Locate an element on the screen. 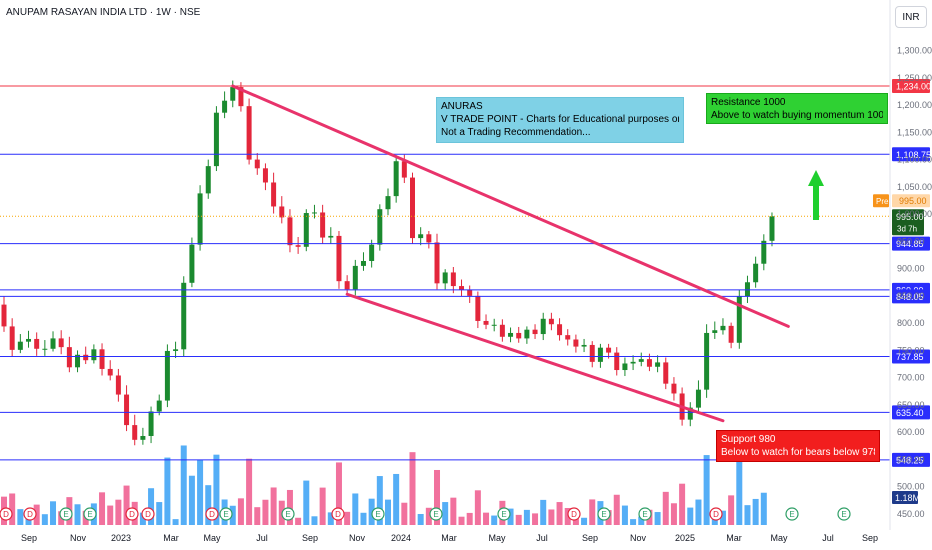 This screenshot has height=550, width=932. level-label-bg is located at coordinates (911, 85).